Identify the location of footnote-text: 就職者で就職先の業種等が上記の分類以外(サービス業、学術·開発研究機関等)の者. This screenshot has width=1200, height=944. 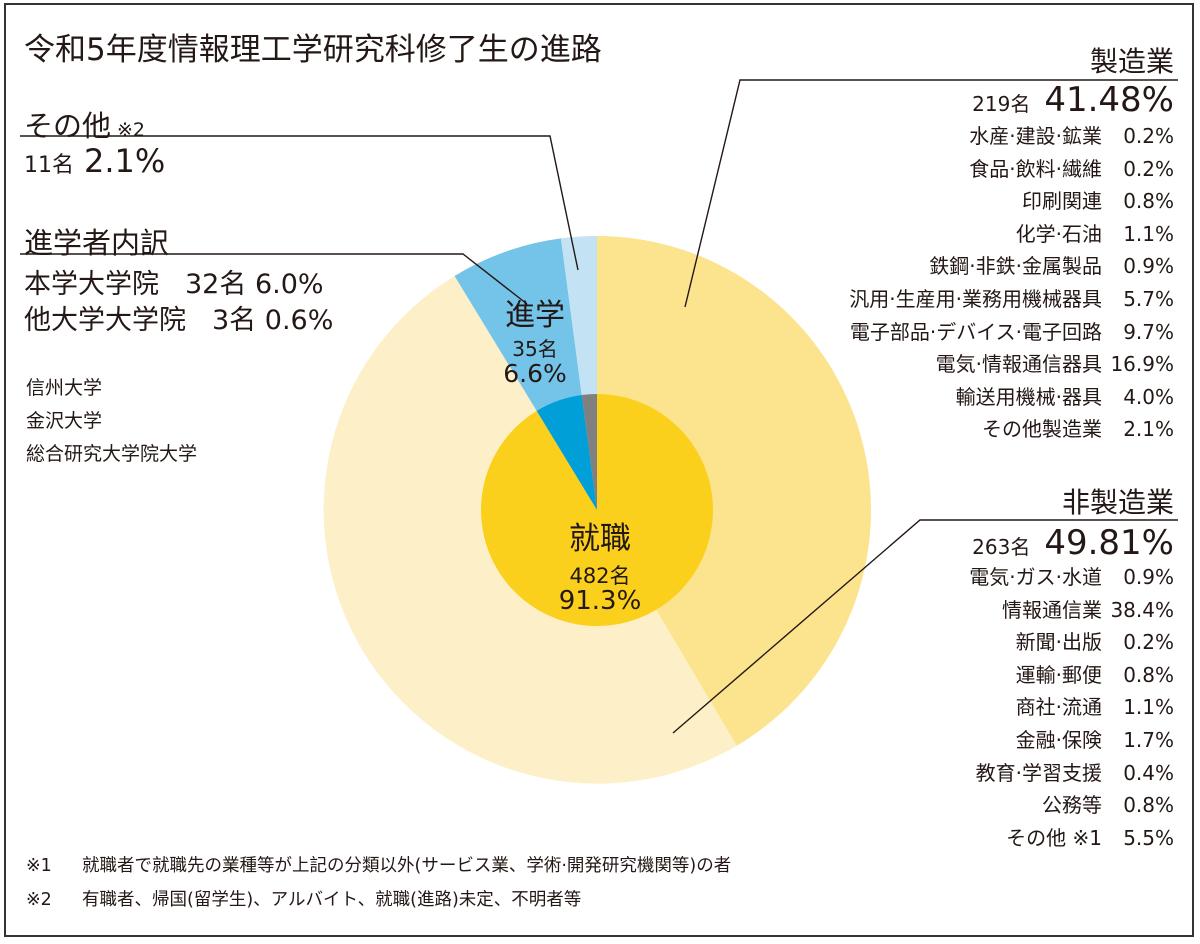
(407, 866).